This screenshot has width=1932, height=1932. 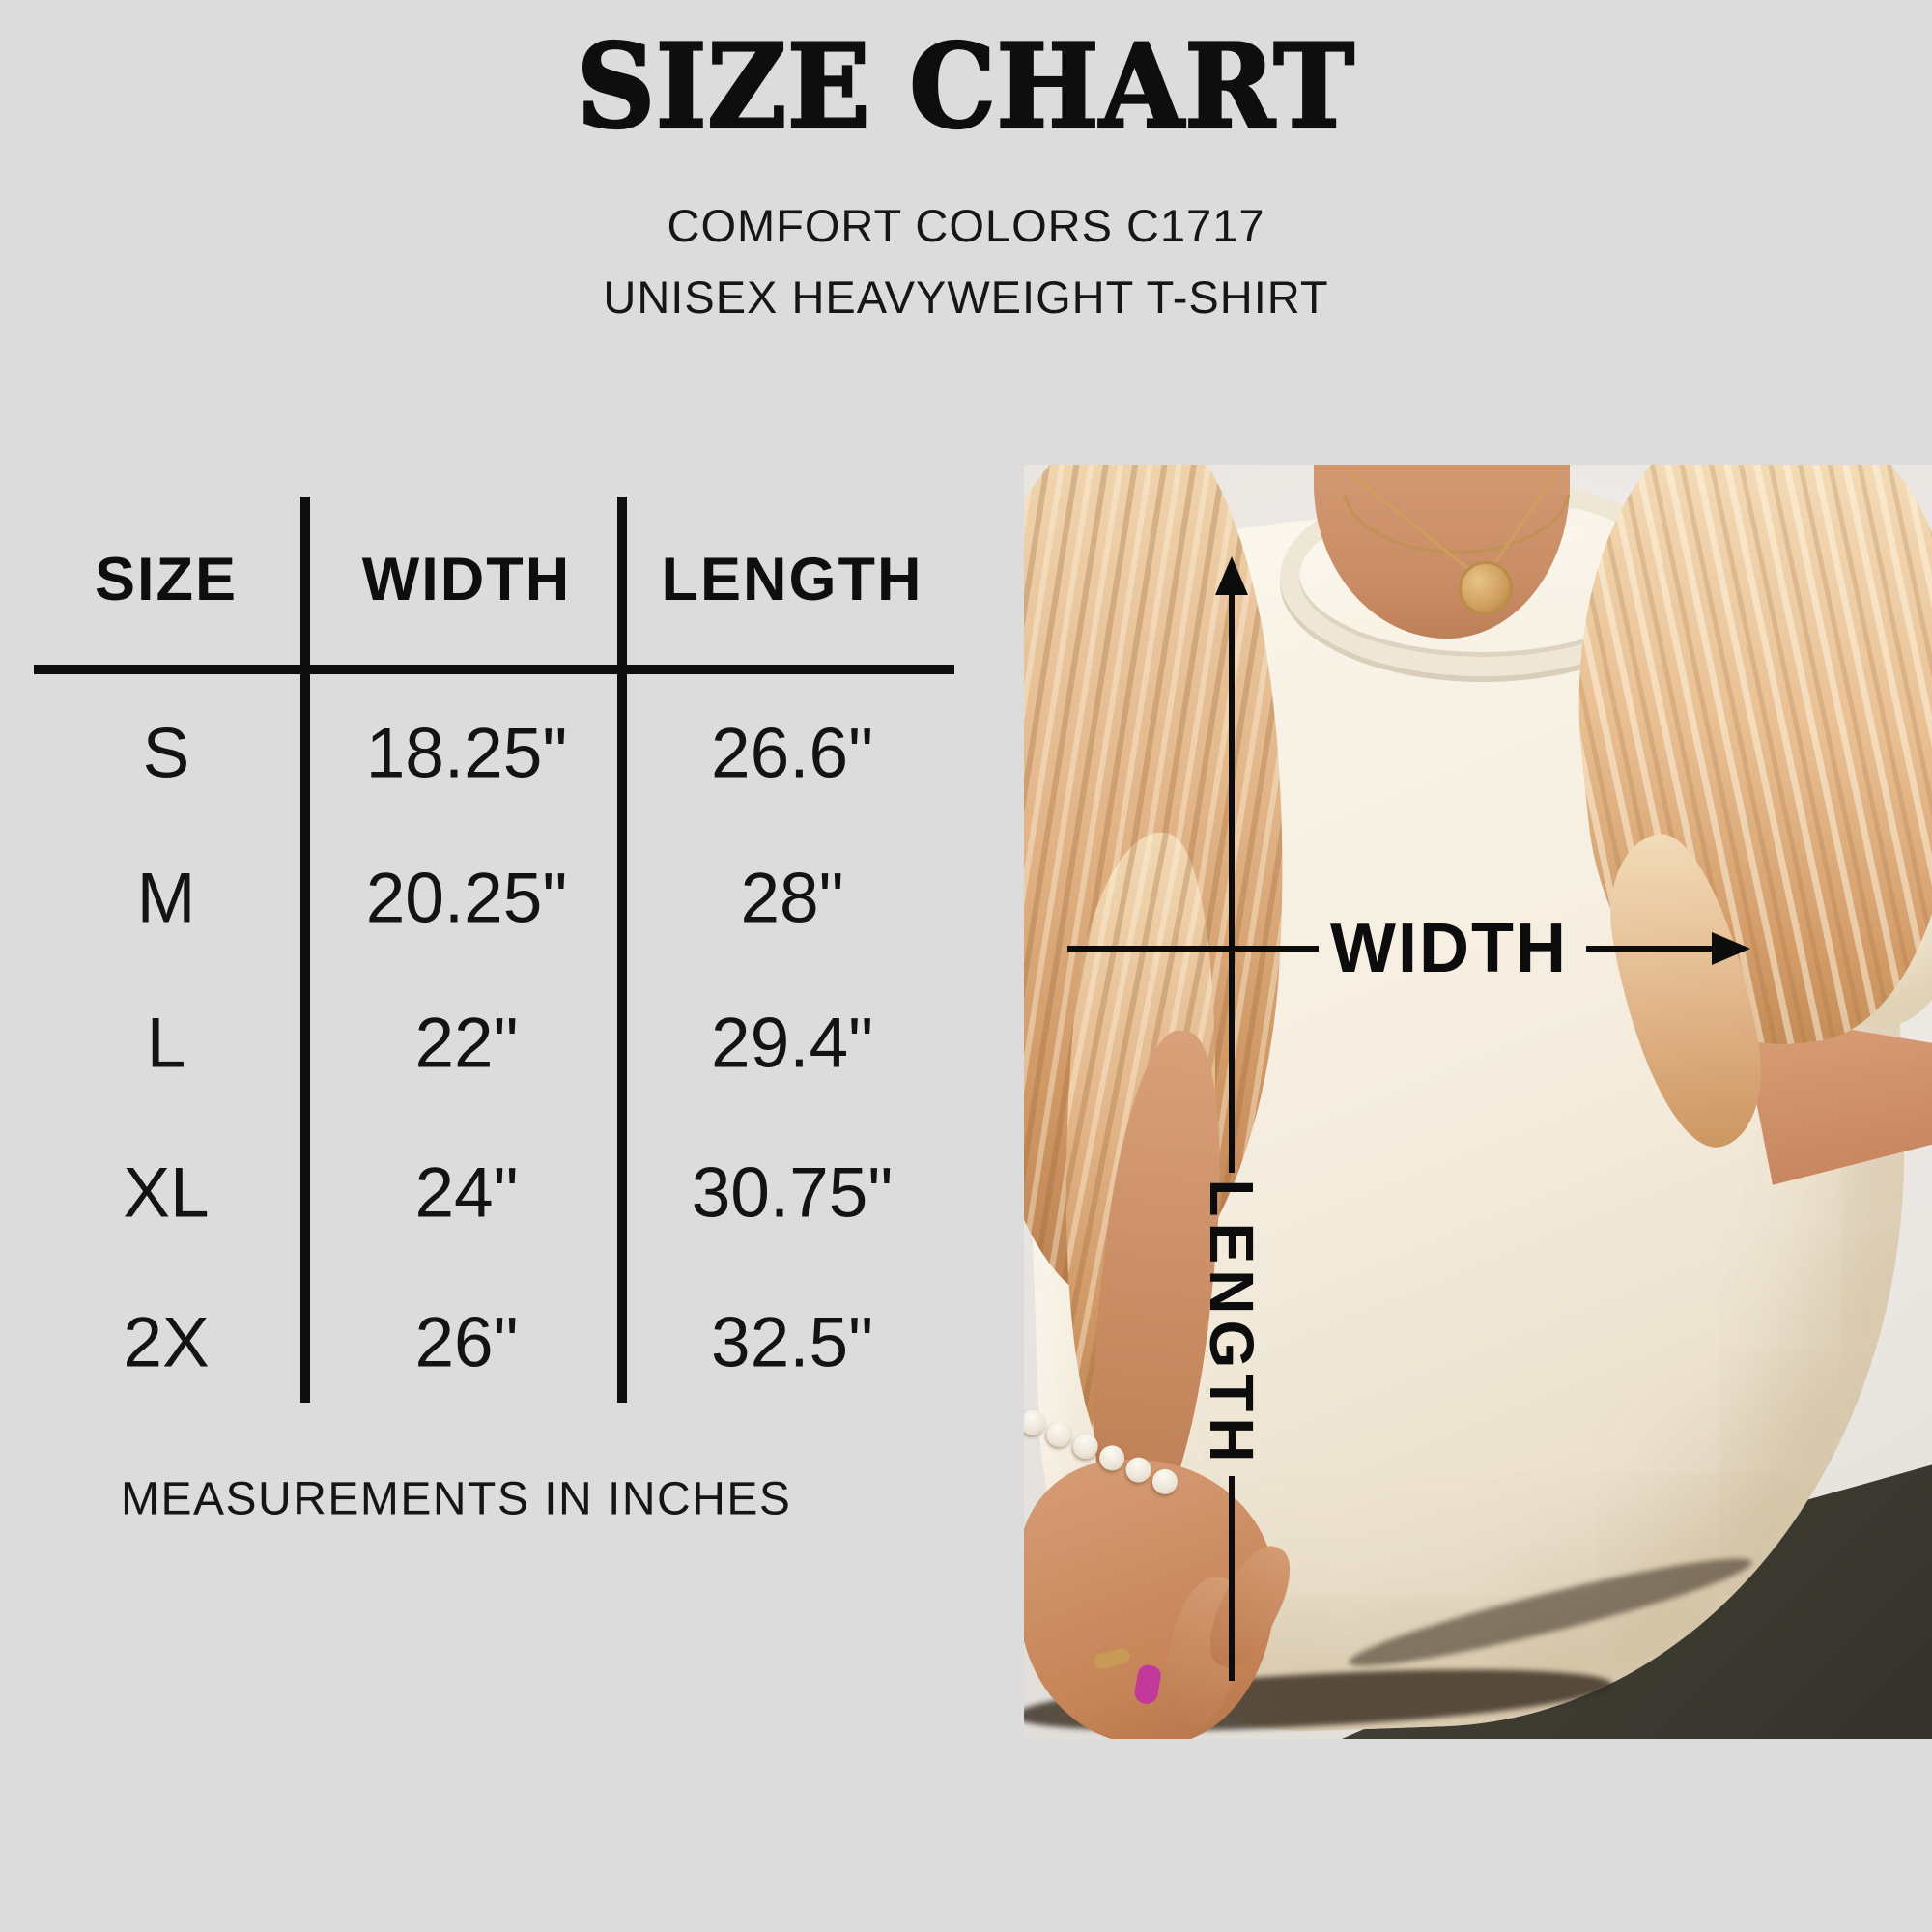 I want to click on table-cell-length: 29.4", so click(x=792, y=1043).